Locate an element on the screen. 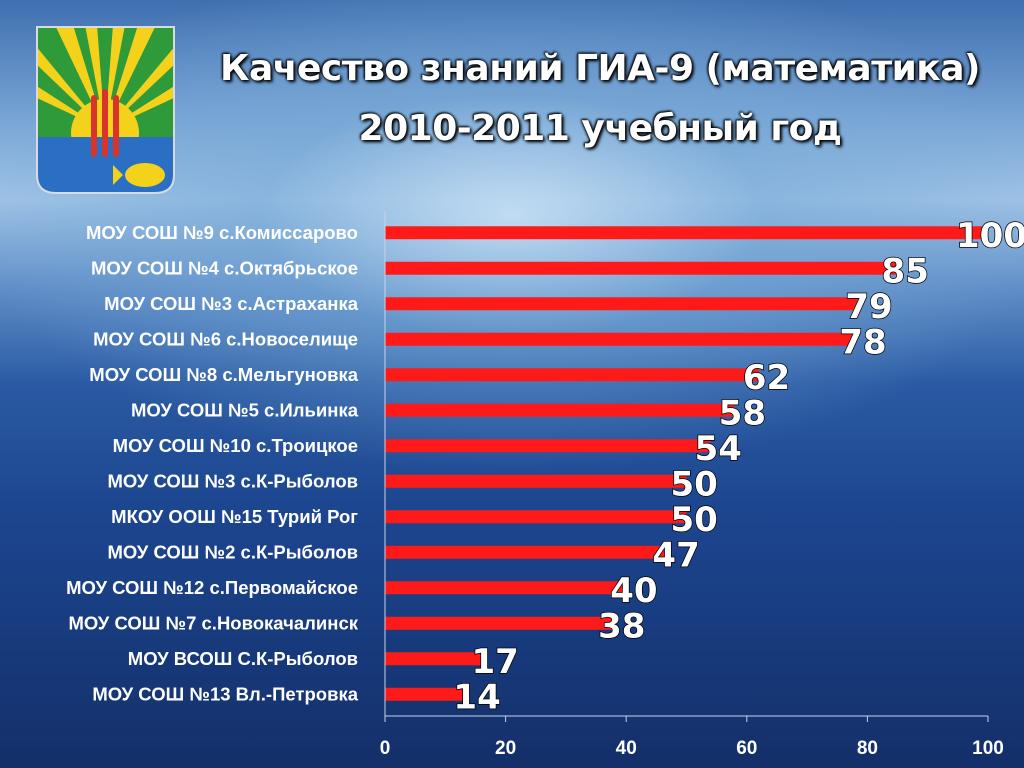 The image size is (1024, 768). data-label: 38 is located at coordinates (621, 626).